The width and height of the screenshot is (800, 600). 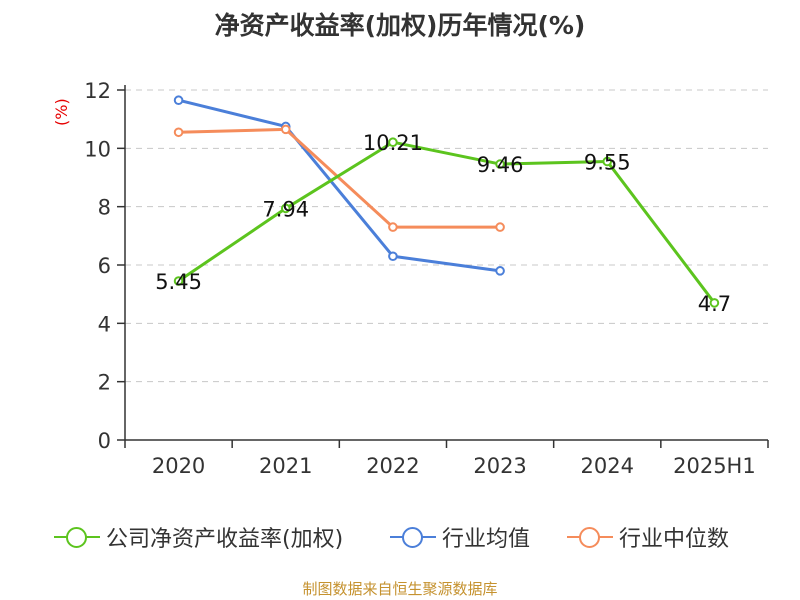 What do you see at coordinates (104, 324) in the screenshot?
I see `y-tick-label: 4` at bounding box center [104, 324].